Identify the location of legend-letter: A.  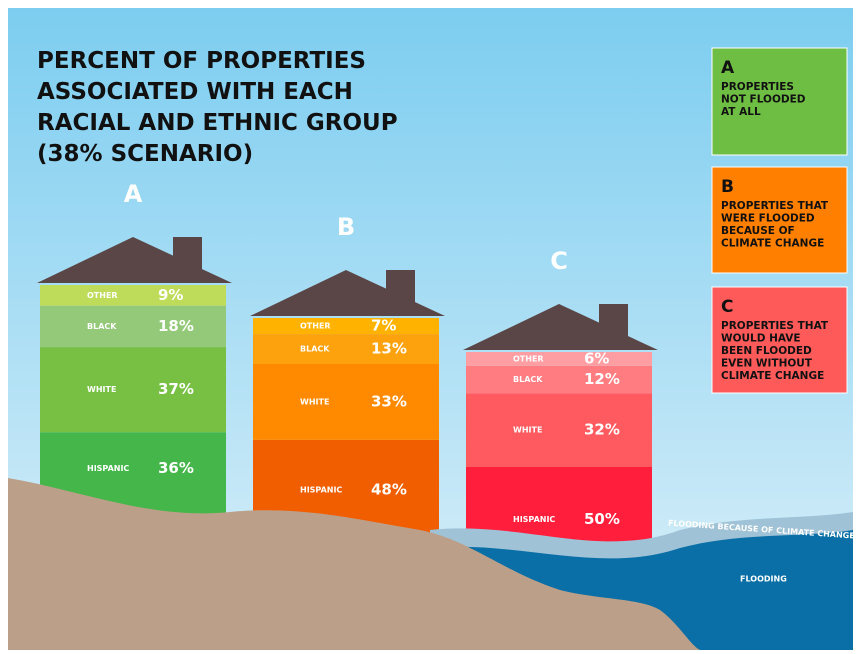
(728, 68).